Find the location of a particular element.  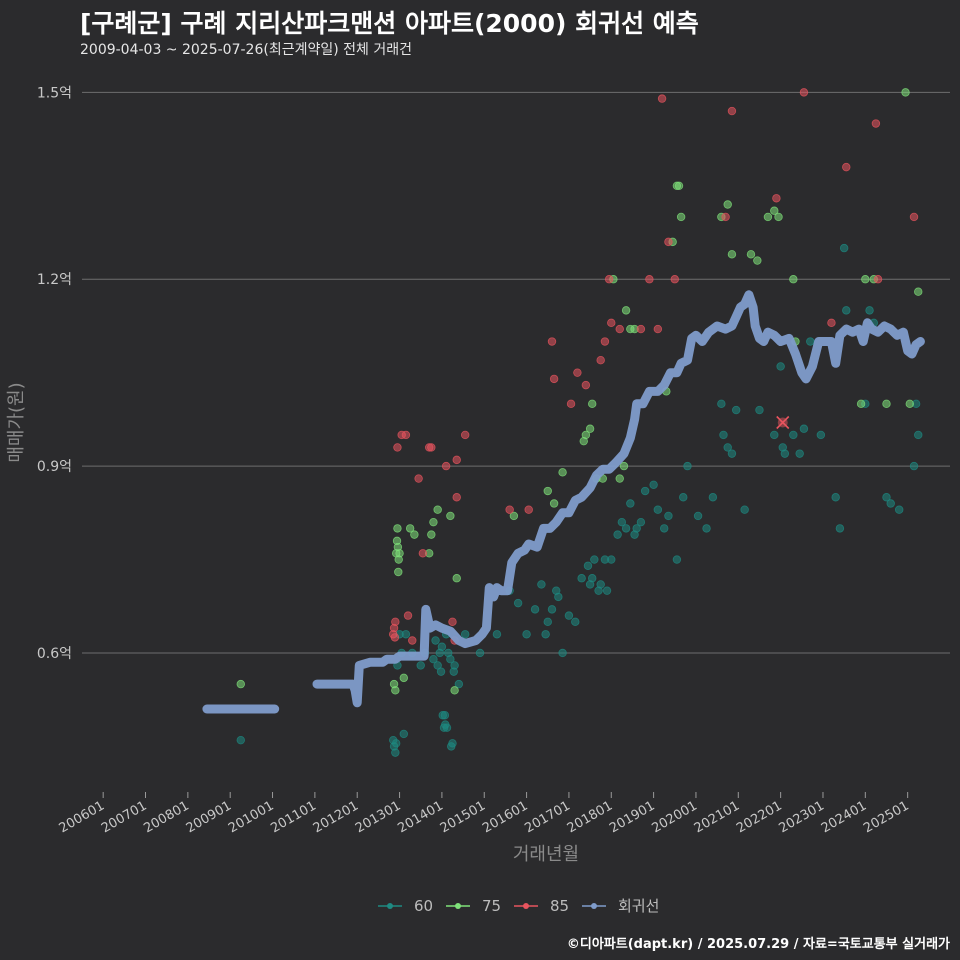

x-tick-label: 201901 is located at coordinates (632, 817).